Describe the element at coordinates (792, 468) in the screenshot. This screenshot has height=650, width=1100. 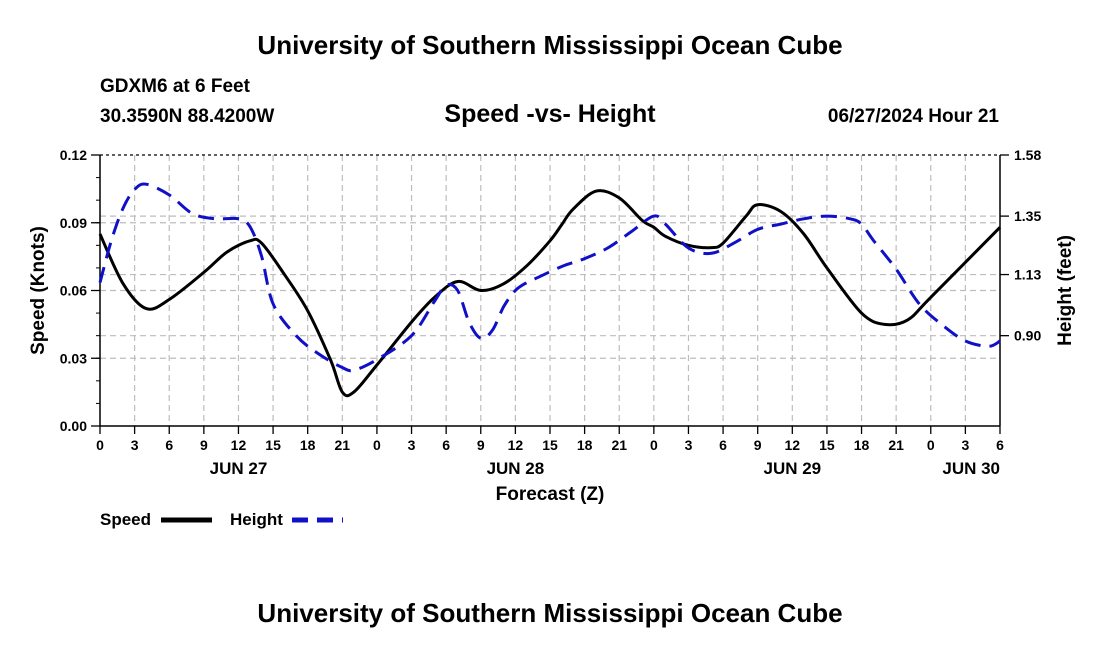
I see `date-label: JUN 29` at that location.